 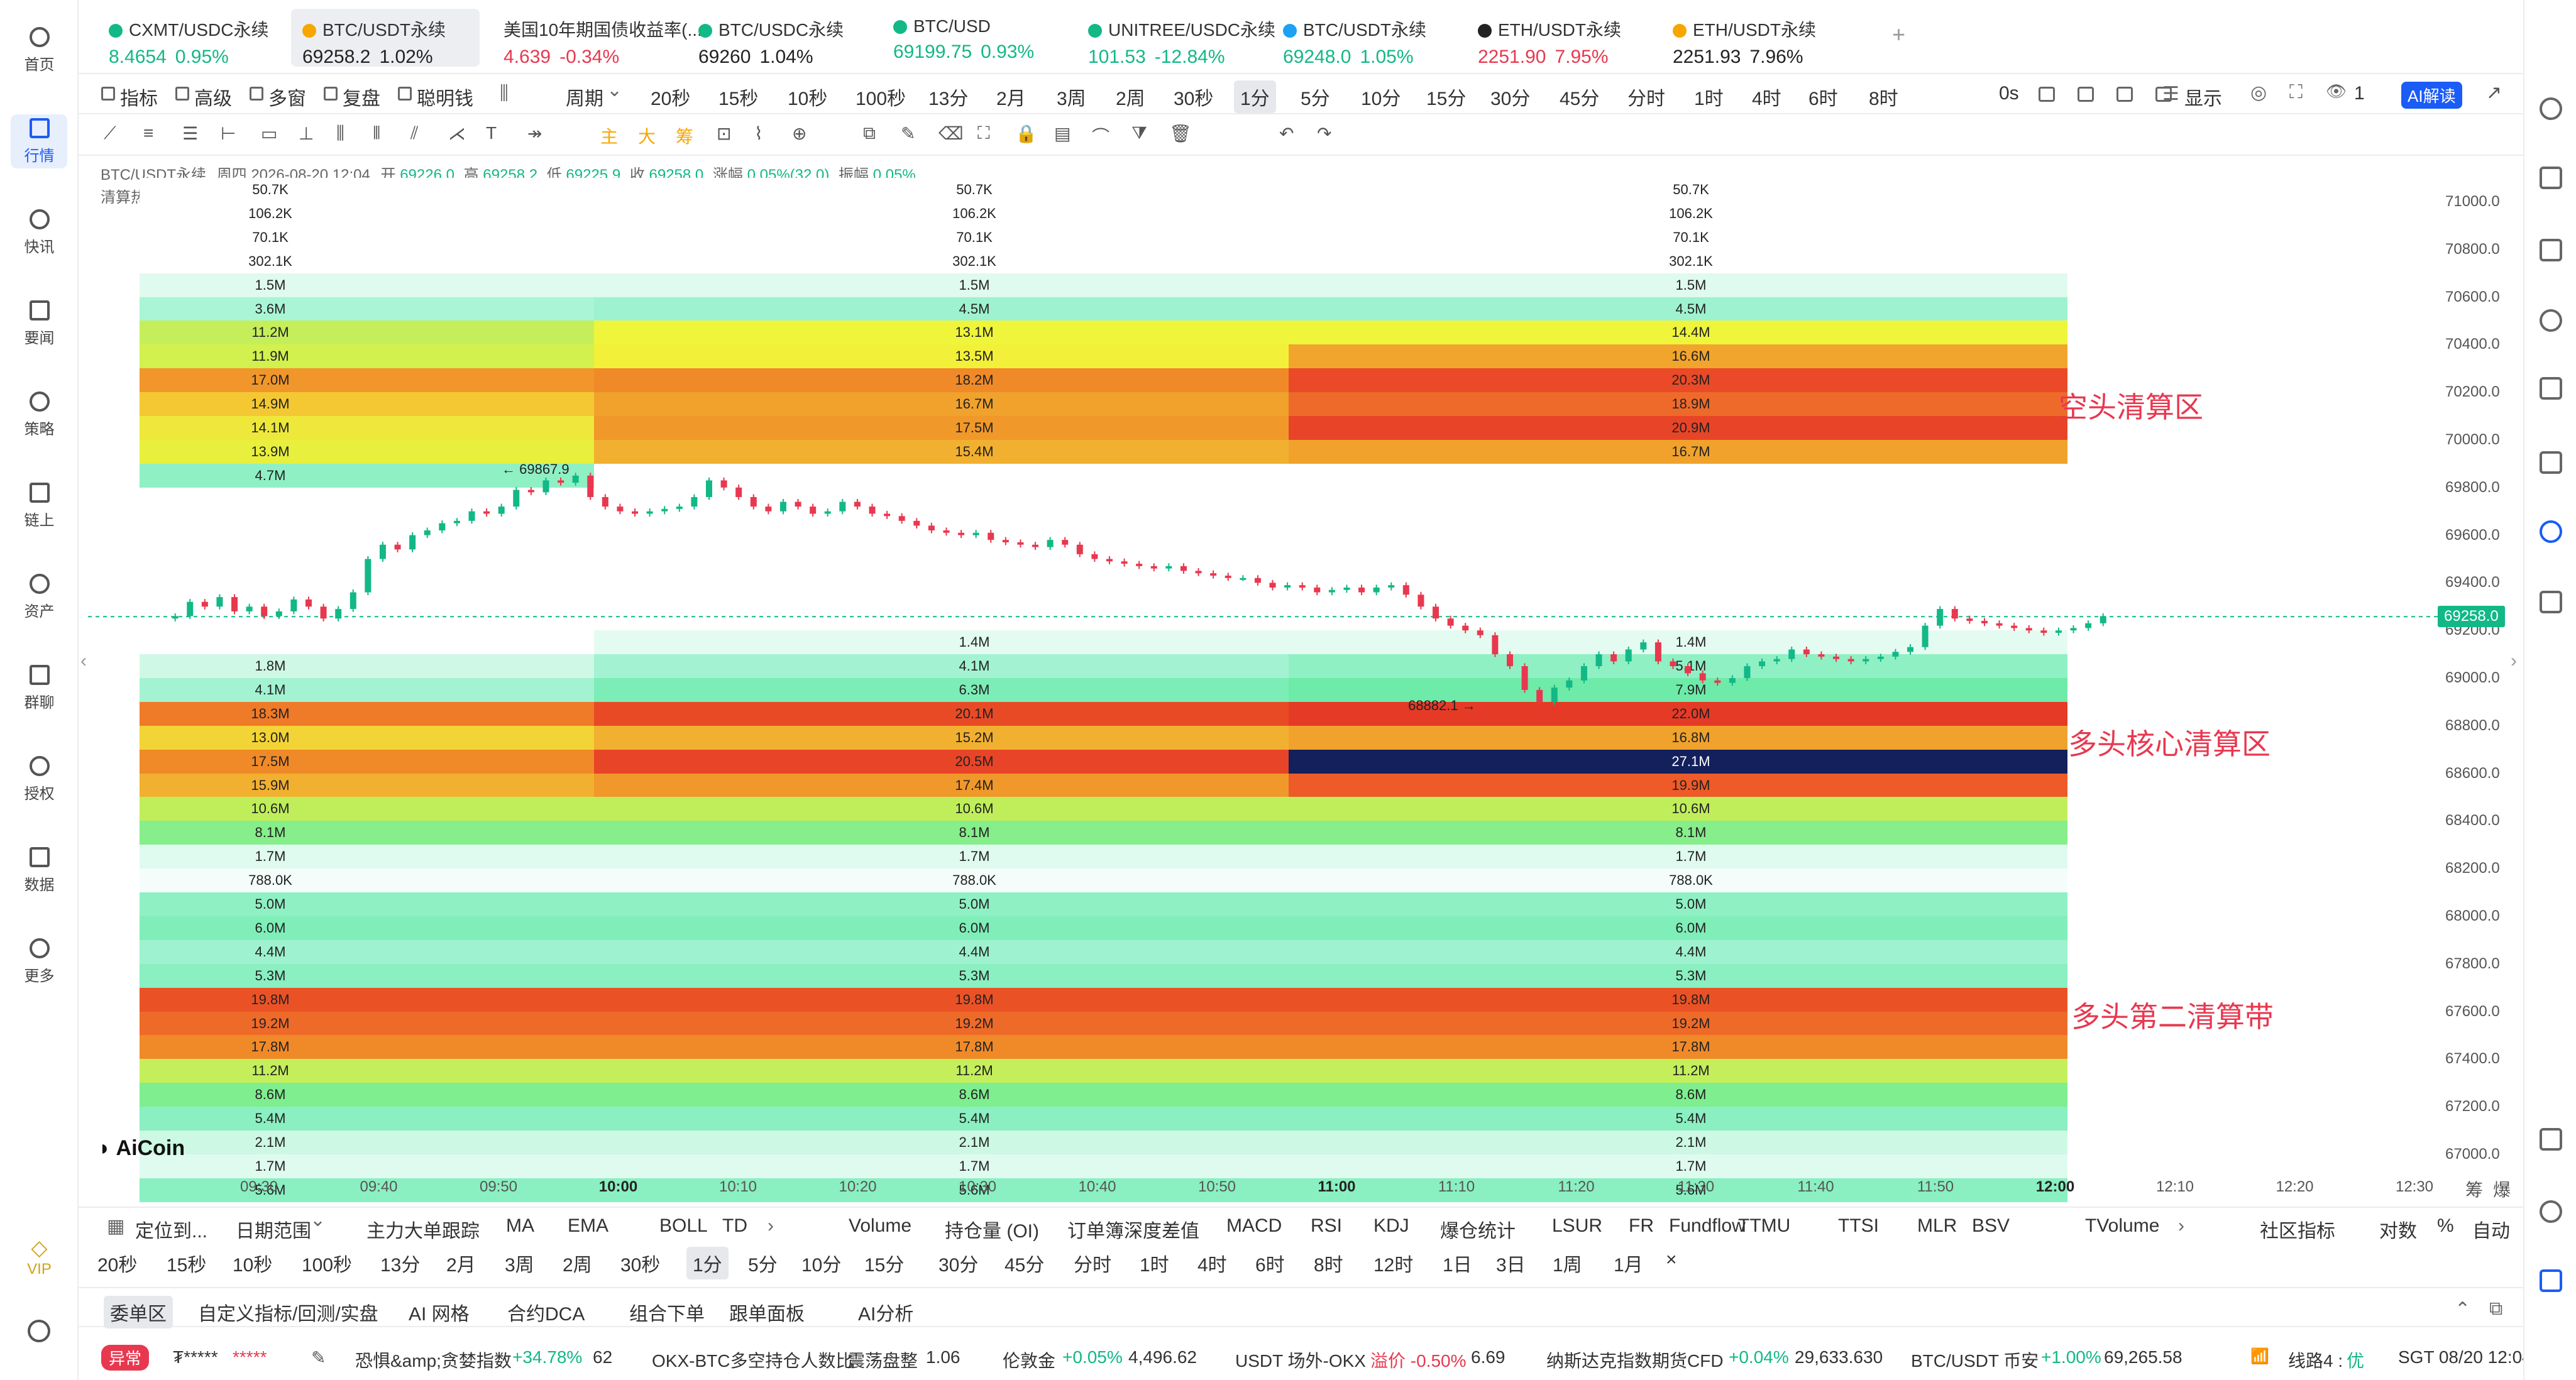 What do you see at coordinates (708, 1263) in the screenshot?
I see `period-1分: 1分` at bounding box center [708, 1263].